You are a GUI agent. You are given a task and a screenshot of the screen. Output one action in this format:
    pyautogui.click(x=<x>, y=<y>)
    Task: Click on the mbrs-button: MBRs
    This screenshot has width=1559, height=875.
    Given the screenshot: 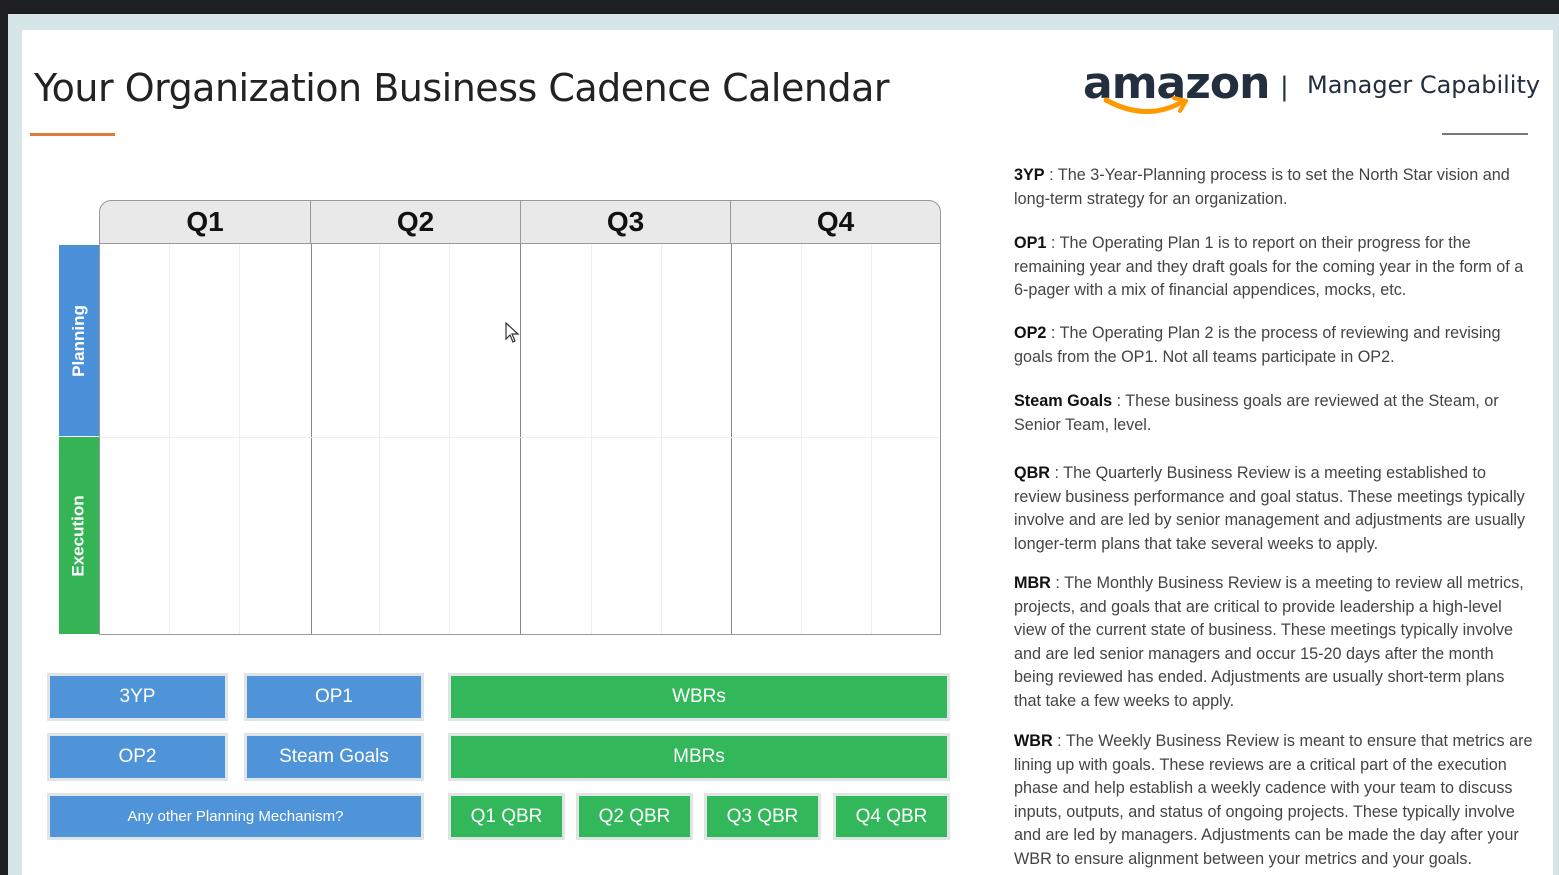 What is the action you would take?
    pyautogui.click(x=699, y=757)
    